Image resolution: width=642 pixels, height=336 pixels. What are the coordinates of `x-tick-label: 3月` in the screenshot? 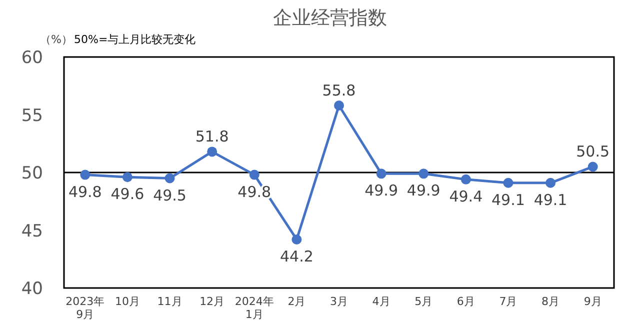 It's located at (339, 301).